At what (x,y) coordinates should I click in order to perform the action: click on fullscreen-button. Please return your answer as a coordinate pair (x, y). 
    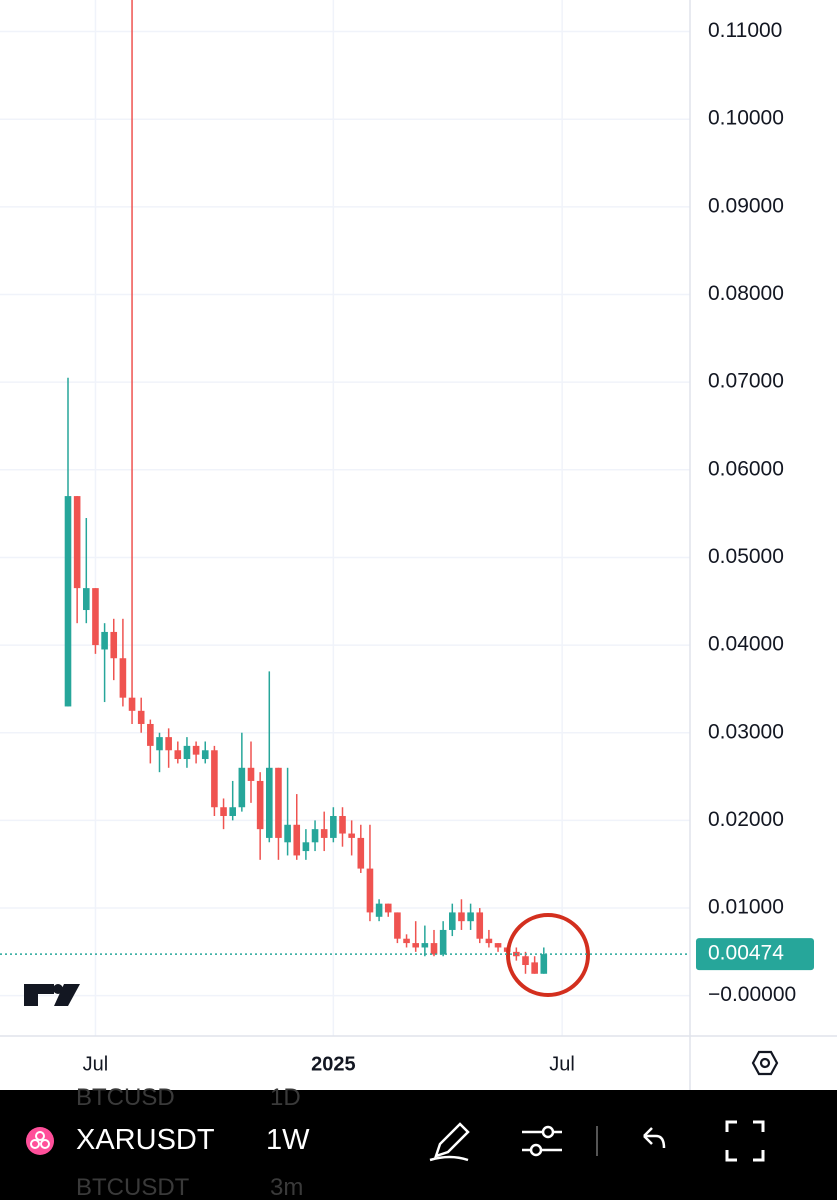
    Looking at the image, I should click on (745, 1141).